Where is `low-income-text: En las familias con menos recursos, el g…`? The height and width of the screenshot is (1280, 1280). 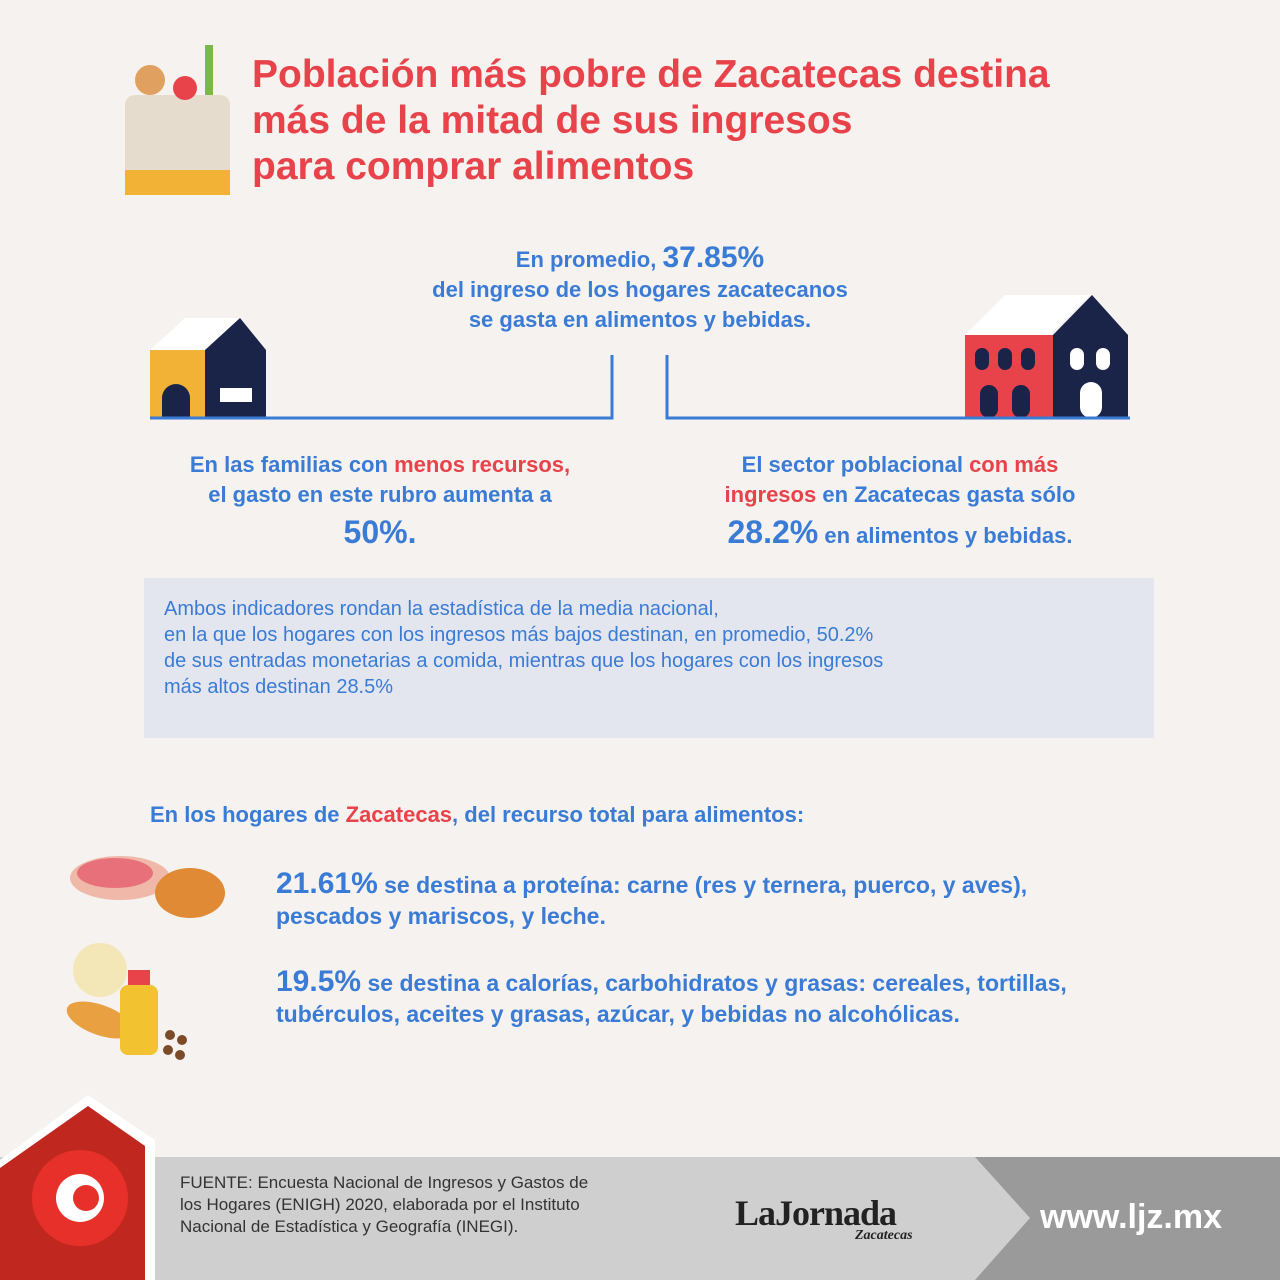 low-income-text: En las familias con menos recursos, el g… is located at coordinates (380, 502).